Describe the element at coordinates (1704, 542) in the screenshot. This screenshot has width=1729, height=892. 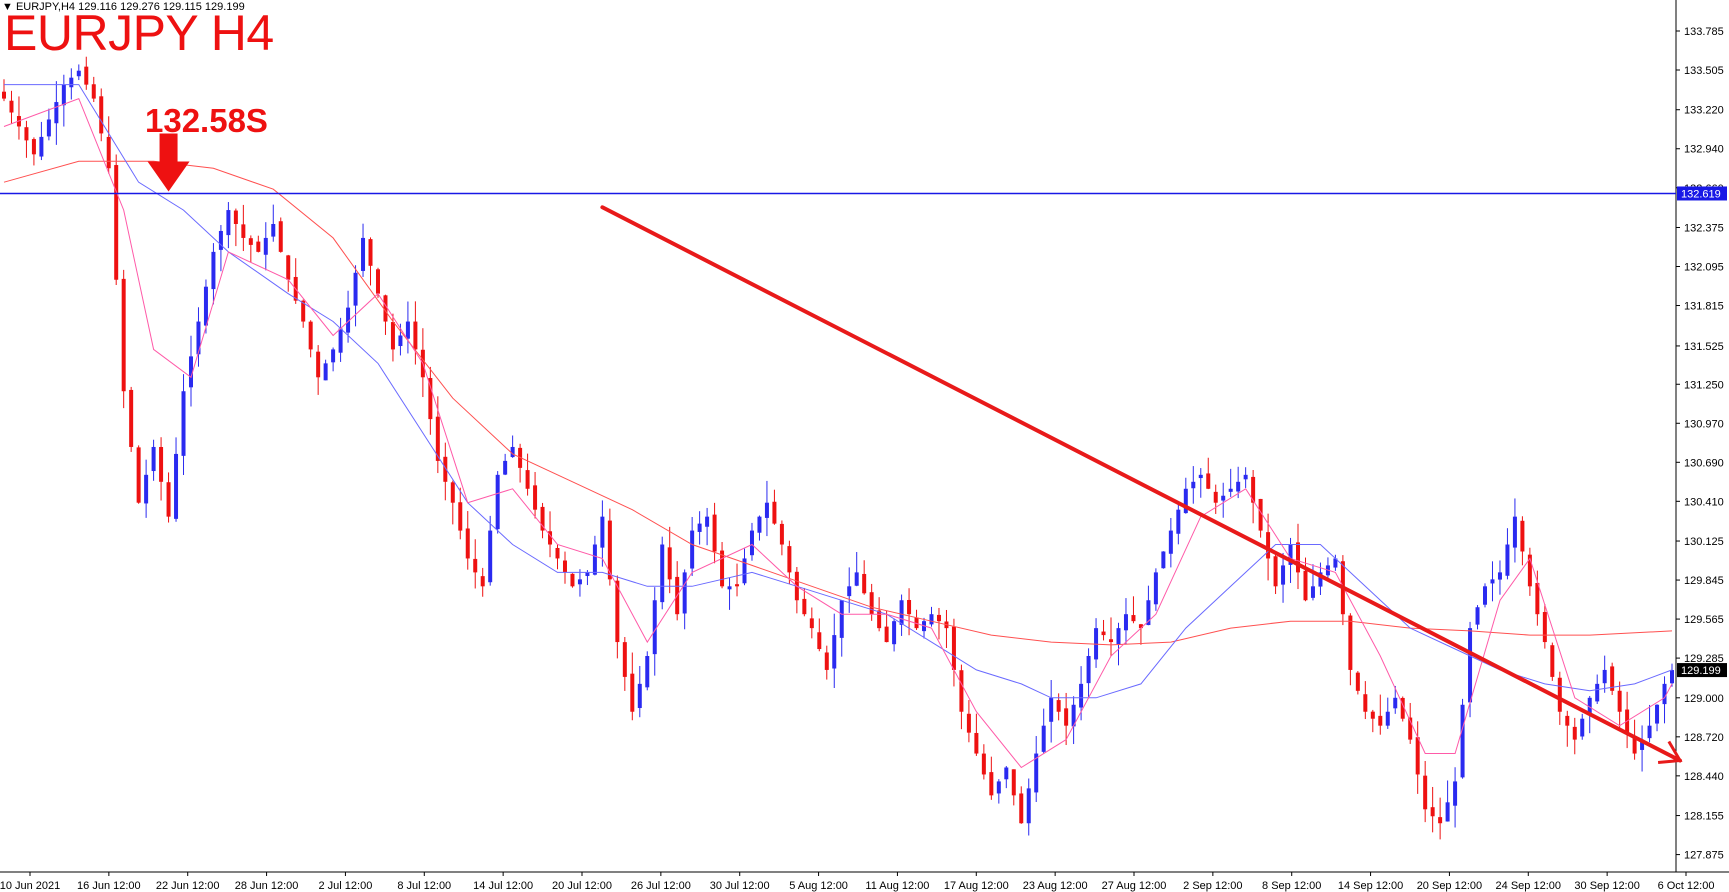
I see `y-tick-label: 130.125` at that location.